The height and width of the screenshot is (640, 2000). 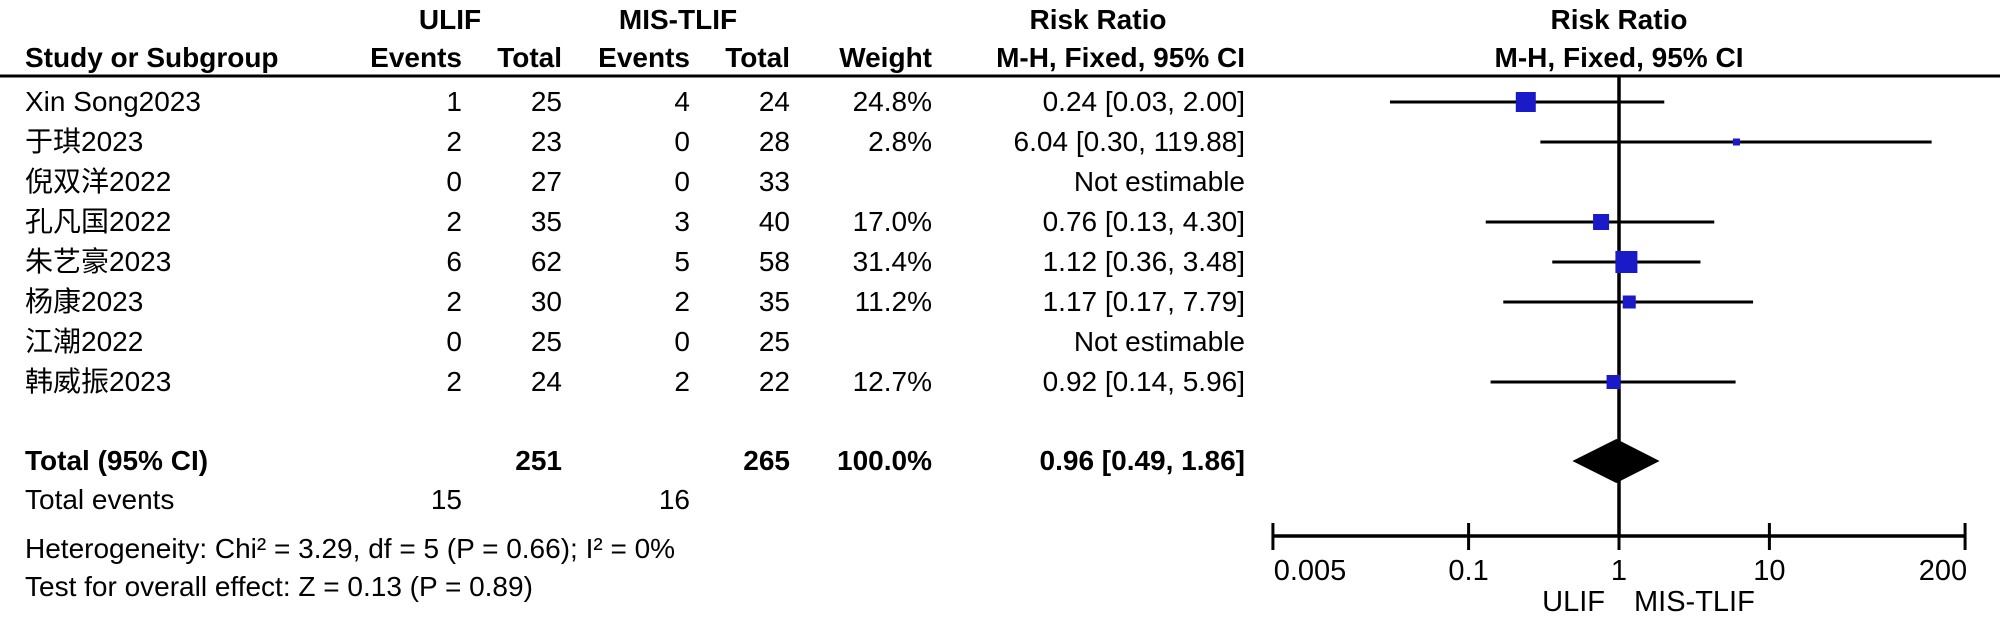 I want to click on ulif-events-cell: 15, so click(x=446, y=499).